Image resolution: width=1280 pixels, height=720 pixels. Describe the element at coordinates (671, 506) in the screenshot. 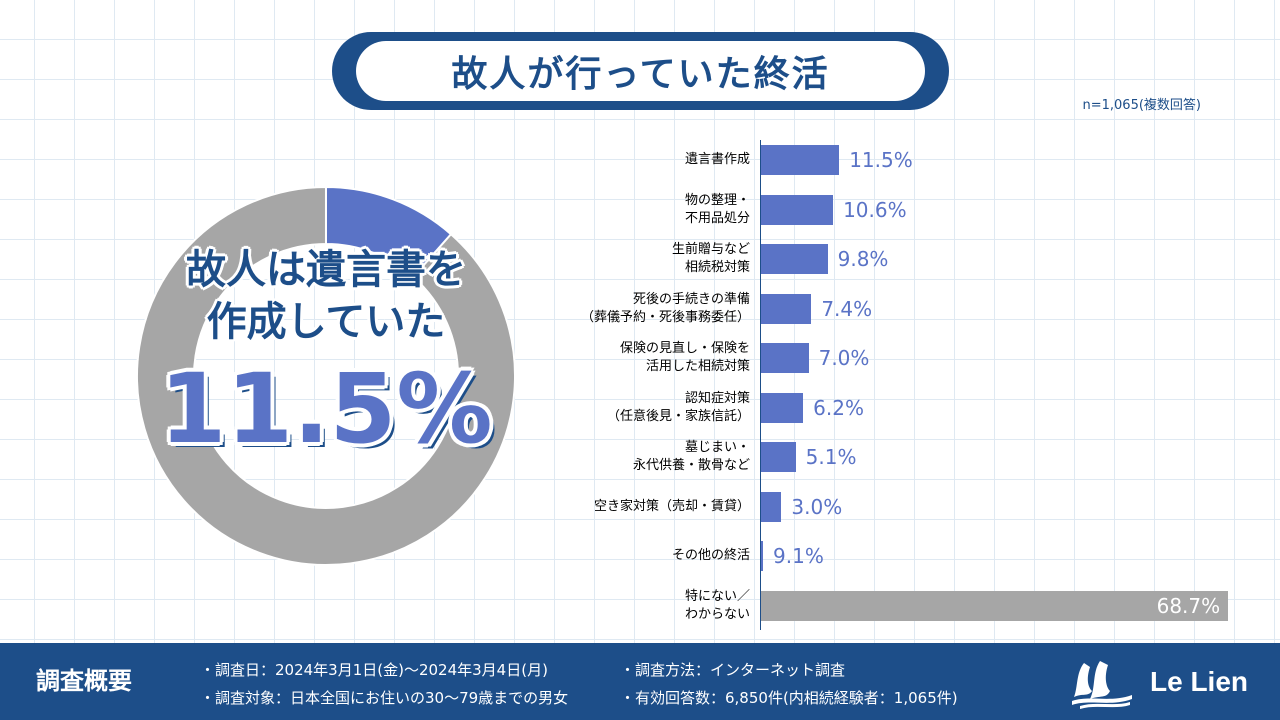

I see `bar-category-label: 空き家対策（売却・賃貸）` at that location.